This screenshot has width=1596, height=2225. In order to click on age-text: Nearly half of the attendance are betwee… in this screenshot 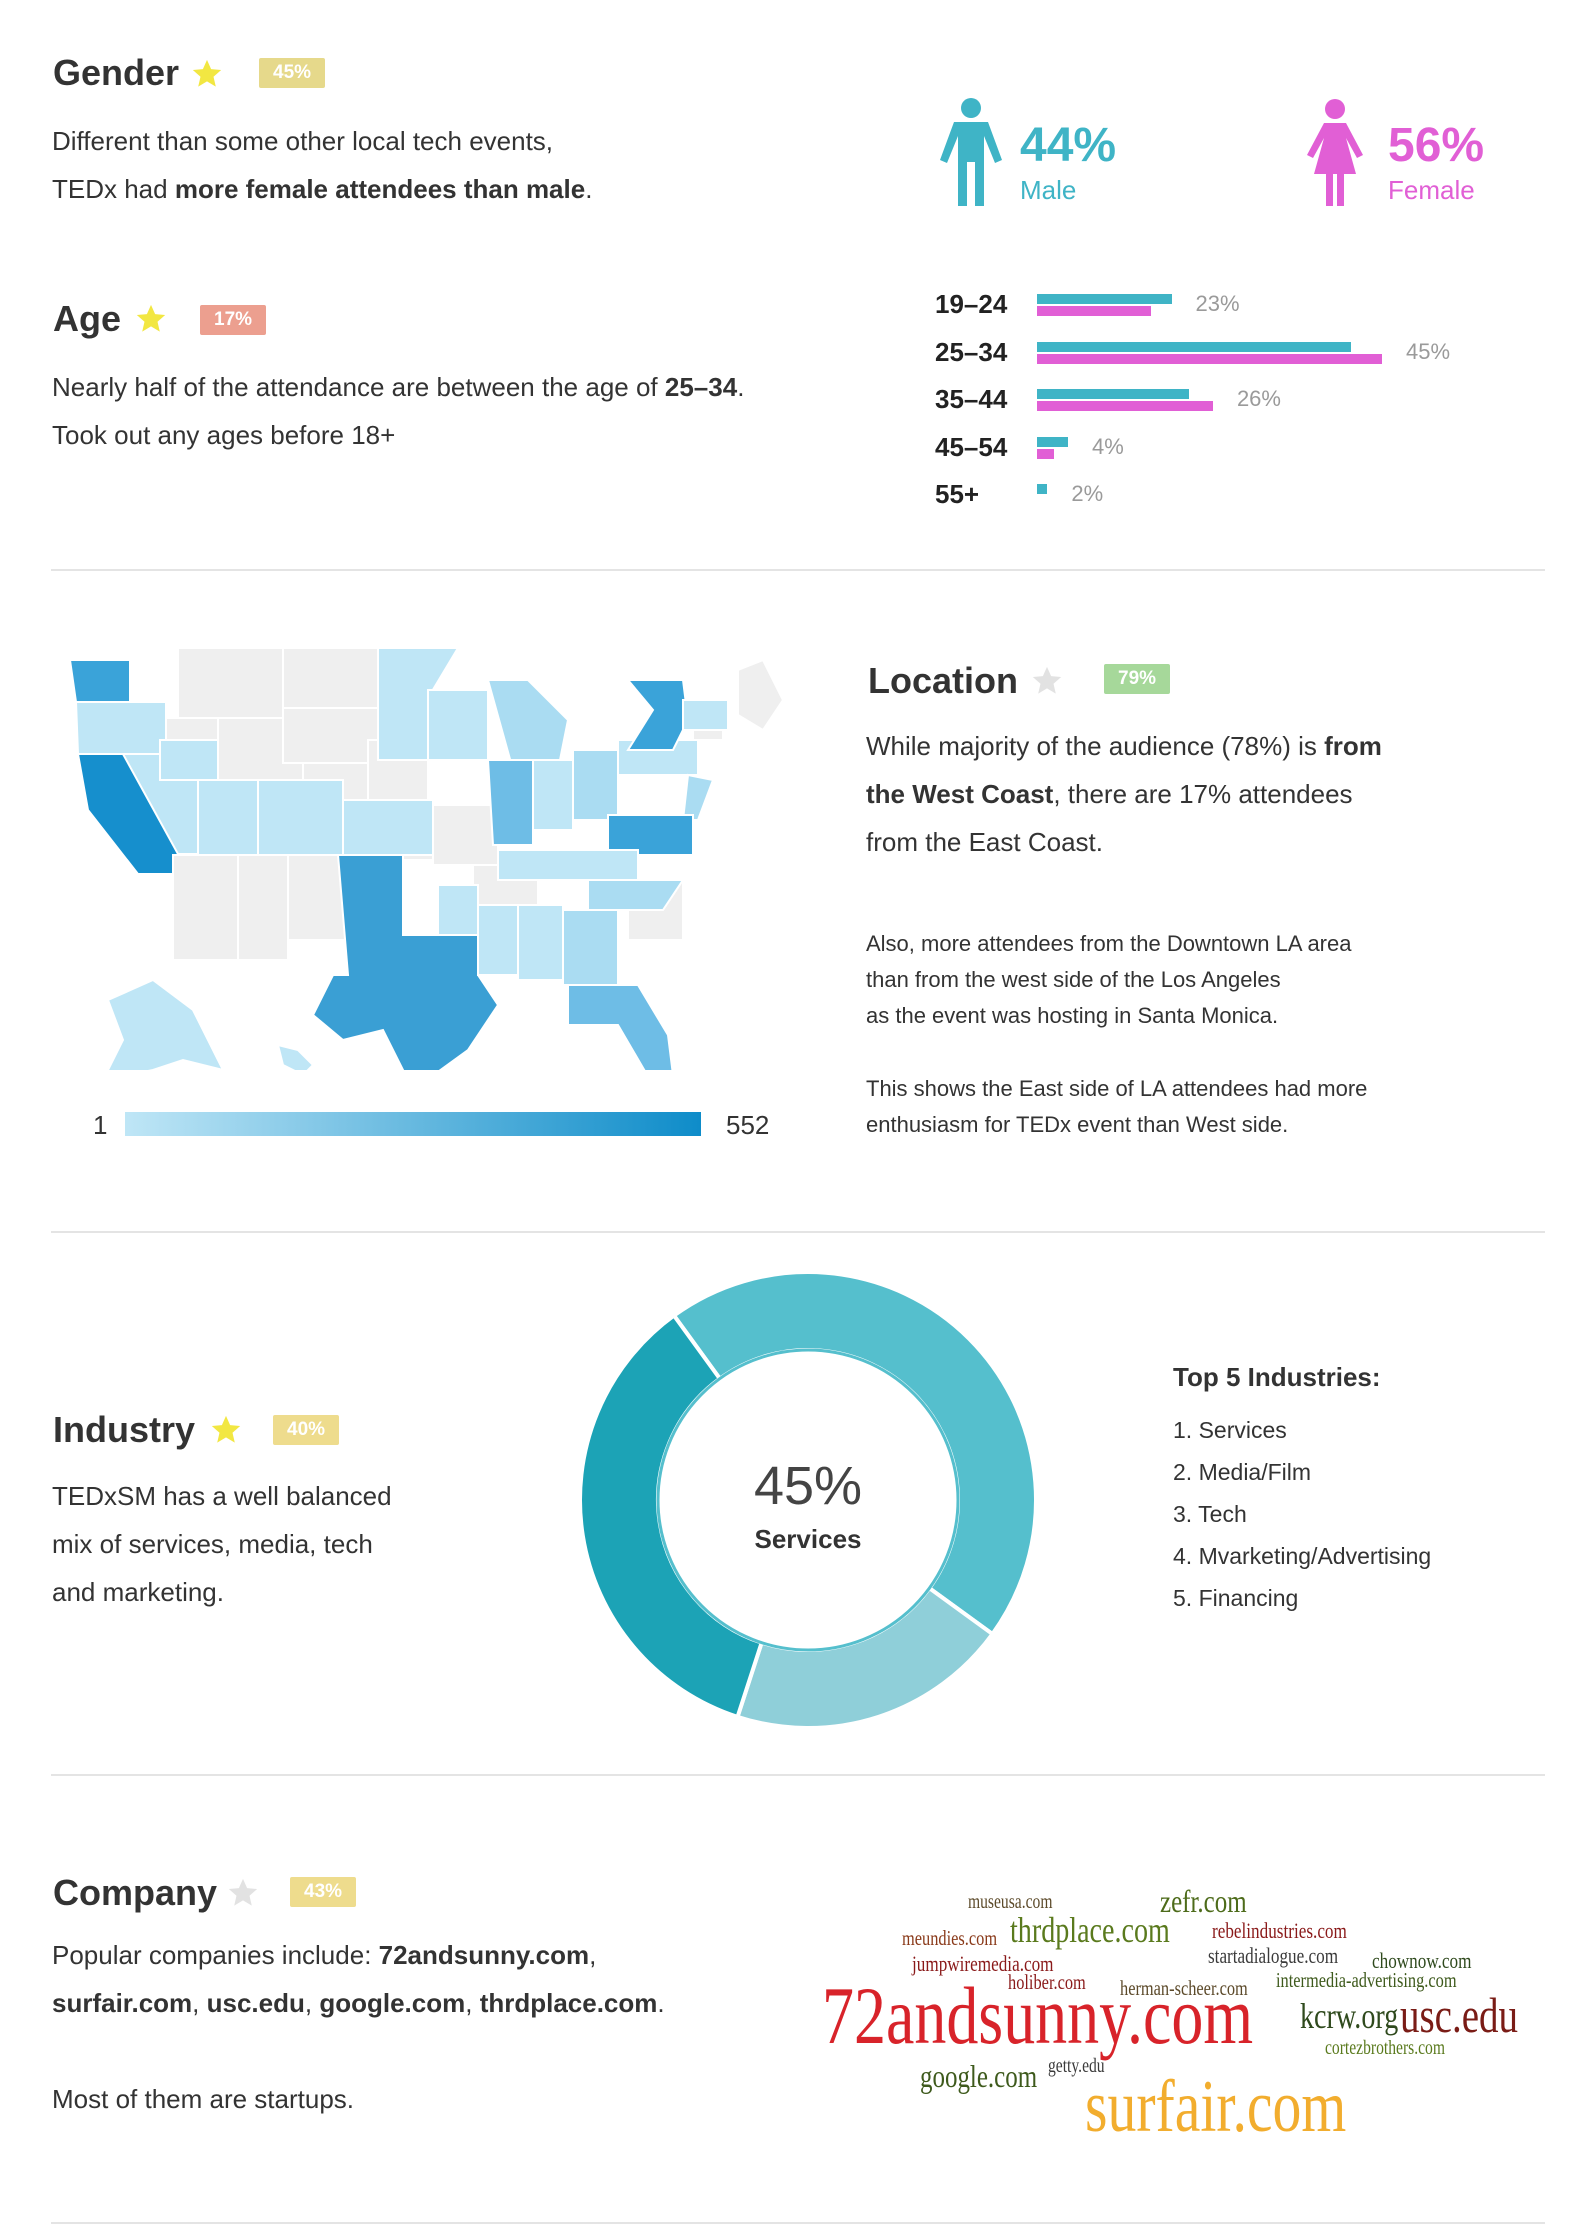, I will do `click(452, 411)`.